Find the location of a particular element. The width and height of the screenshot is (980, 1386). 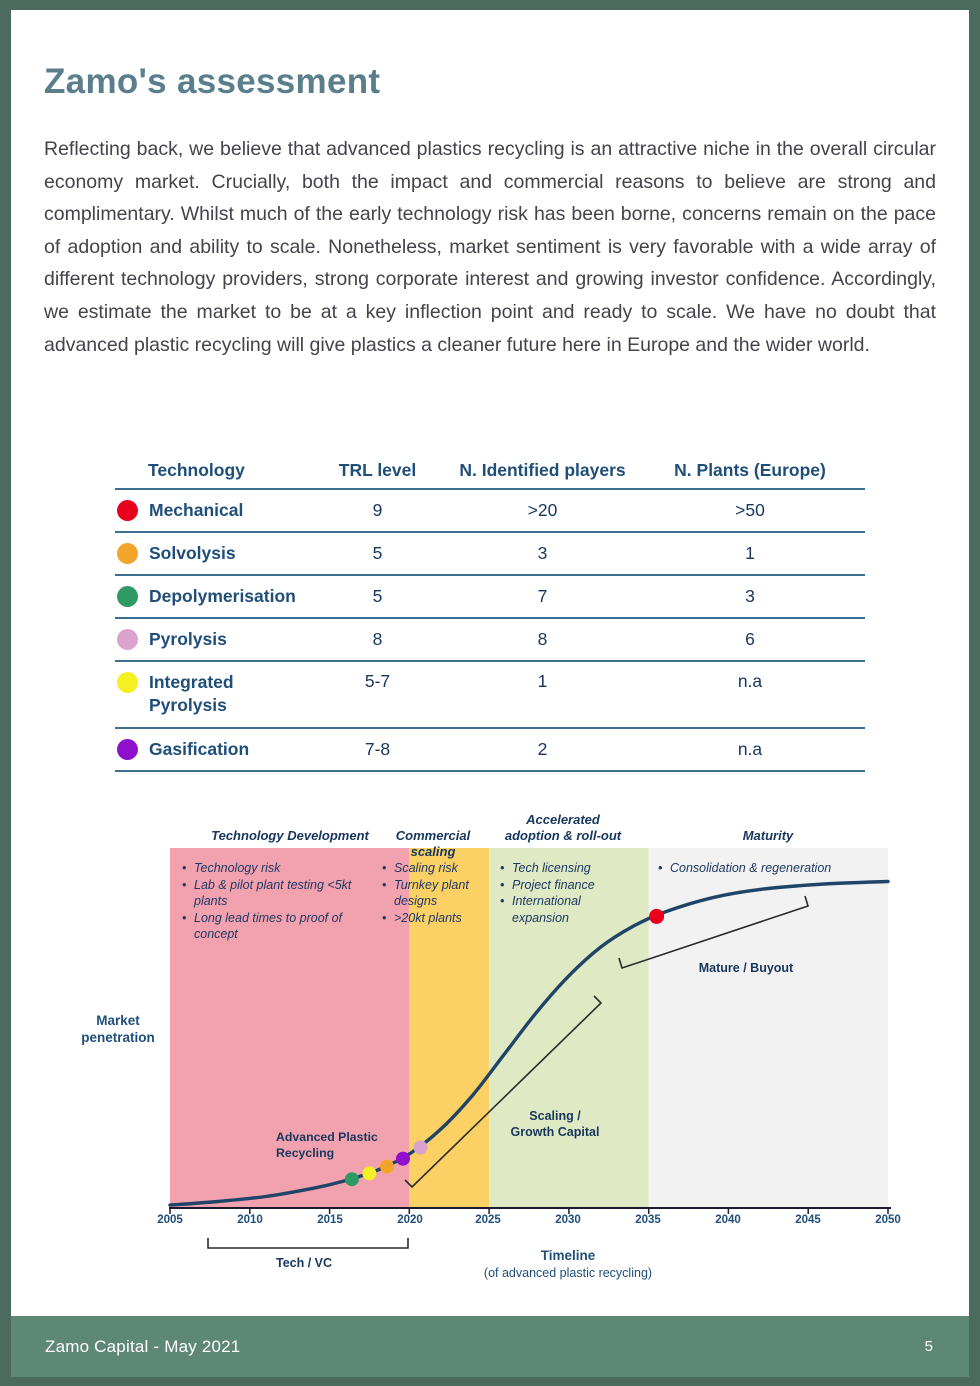

depolymerisation-dot-icon is located at coordinates (127, 596).